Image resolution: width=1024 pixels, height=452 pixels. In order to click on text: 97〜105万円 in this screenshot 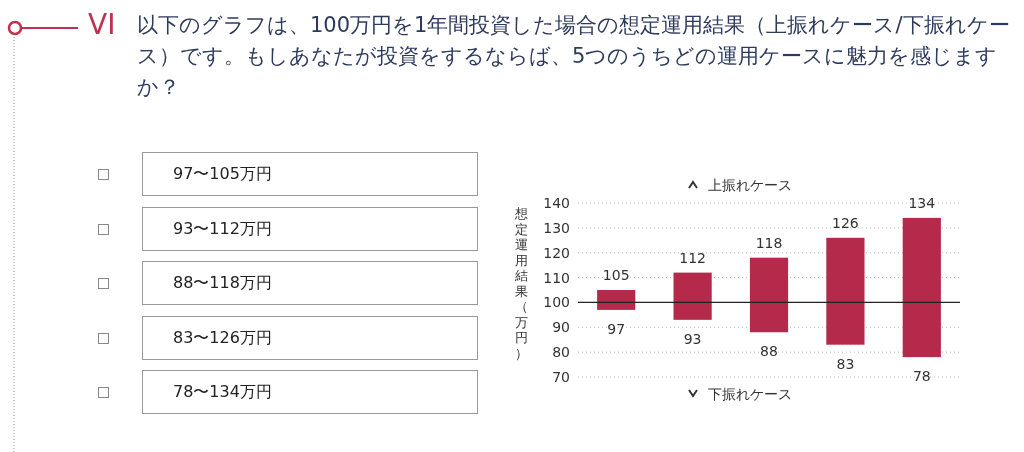, I will do `click(310, 174)`.